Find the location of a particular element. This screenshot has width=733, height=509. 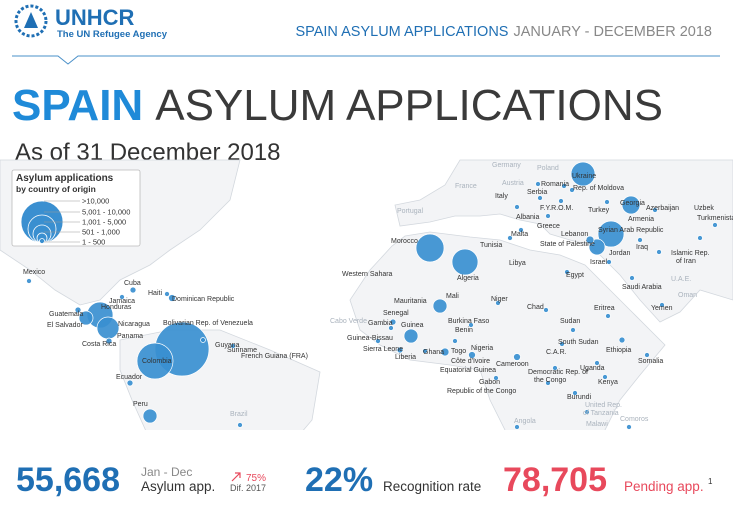

country-label: Poland is located at coordinates (548, 168).